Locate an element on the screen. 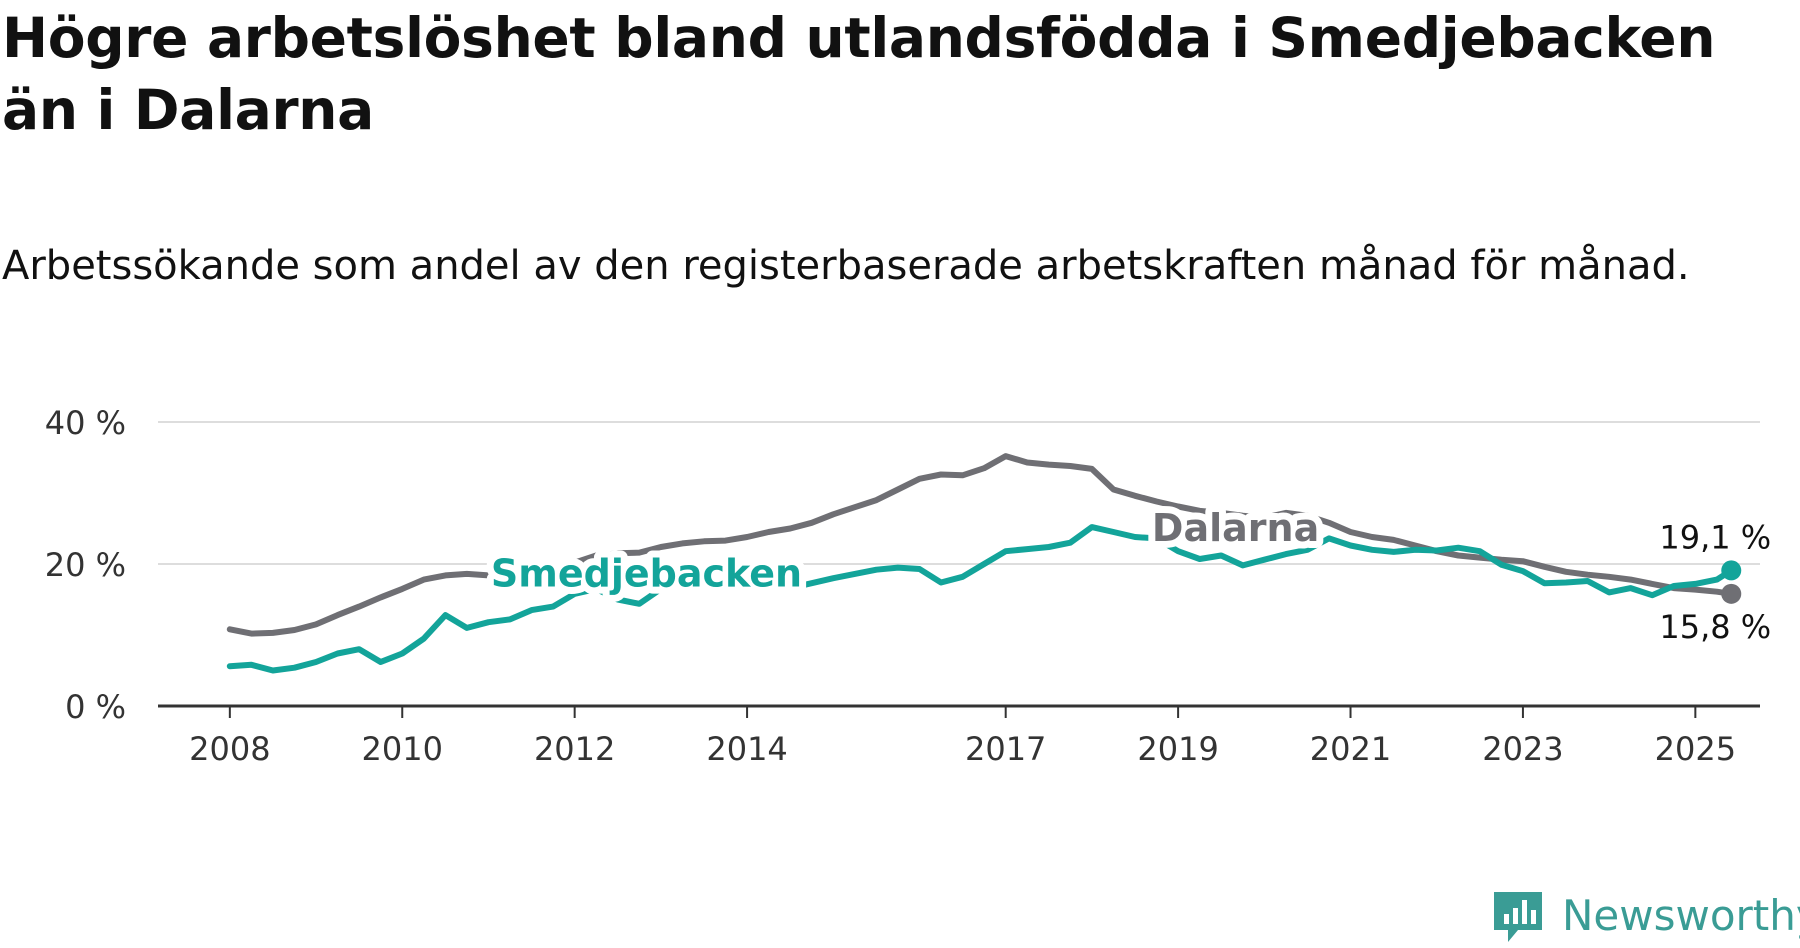 The height and width of the screenshot is (948, 1800). newsworthy-logo-icon is located at coordinates (1518, 917).